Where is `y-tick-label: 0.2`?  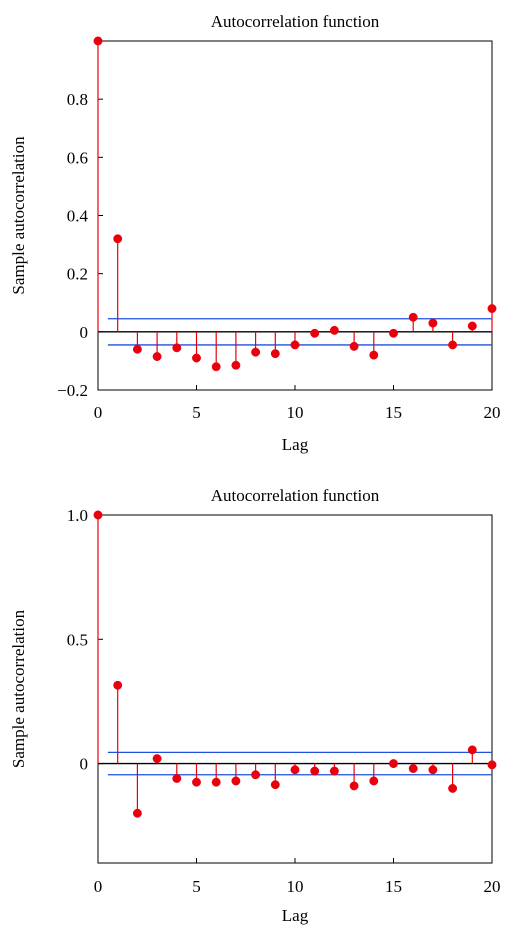
y-tick-label: 0.2 is located at coordinates (77, 274).